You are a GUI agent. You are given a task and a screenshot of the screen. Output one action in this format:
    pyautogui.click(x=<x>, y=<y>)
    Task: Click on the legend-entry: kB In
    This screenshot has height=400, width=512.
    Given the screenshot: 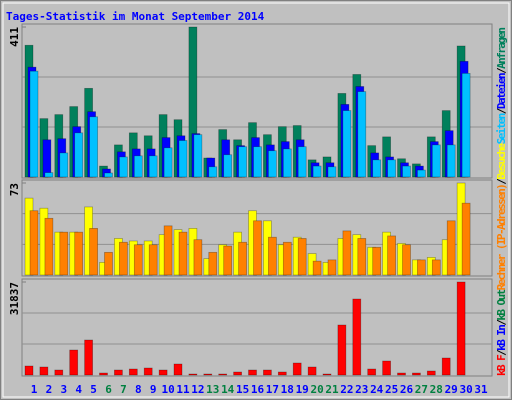 What is the action you would take?
    pyautogui.click(x=501, y=337)
    